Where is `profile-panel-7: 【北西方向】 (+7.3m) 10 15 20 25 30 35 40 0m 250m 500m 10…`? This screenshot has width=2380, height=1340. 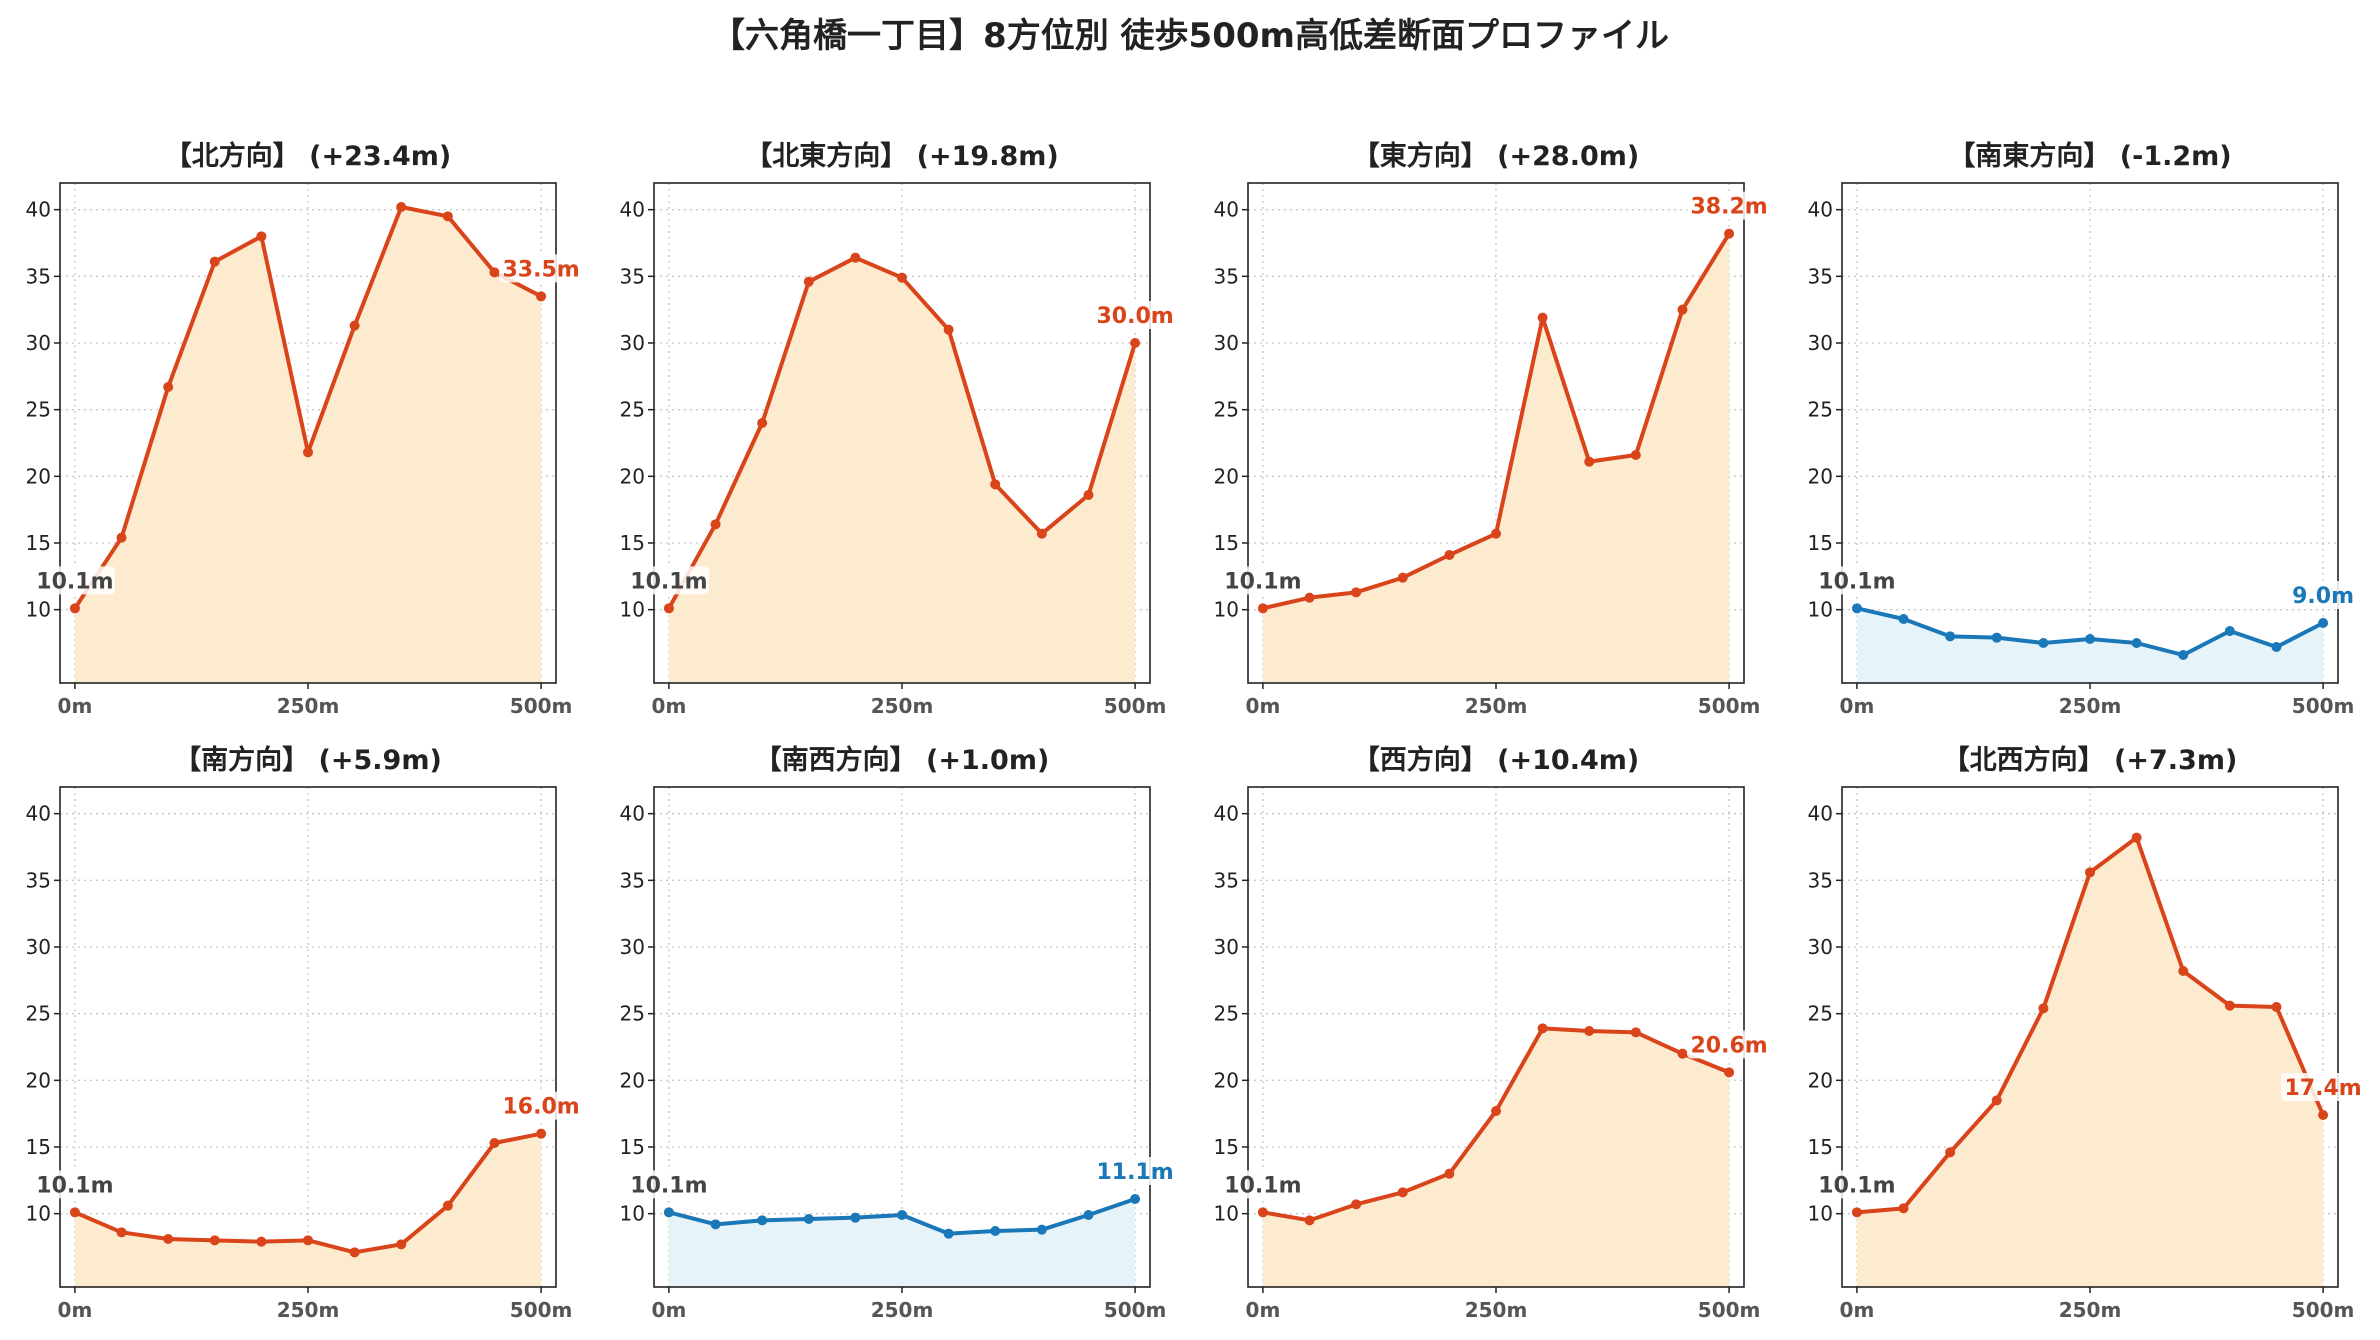 profile-panel-7: 【北西方向】 (+7.3m) 10 15 20 25 30 35 40 0m 250m 500m 10… is located at coordinates (2087, 1033).